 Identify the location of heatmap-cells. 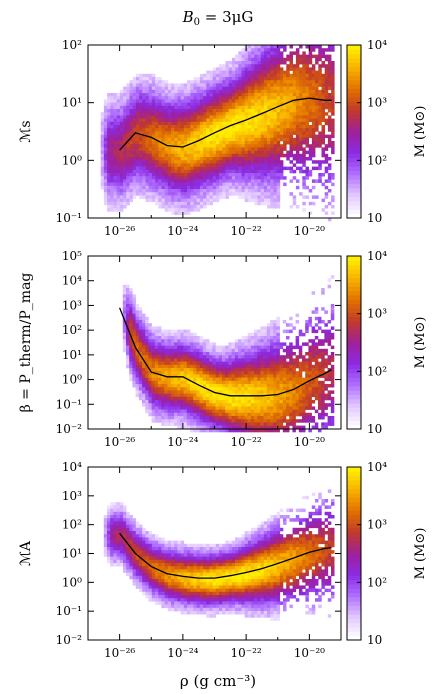
(228, 354).